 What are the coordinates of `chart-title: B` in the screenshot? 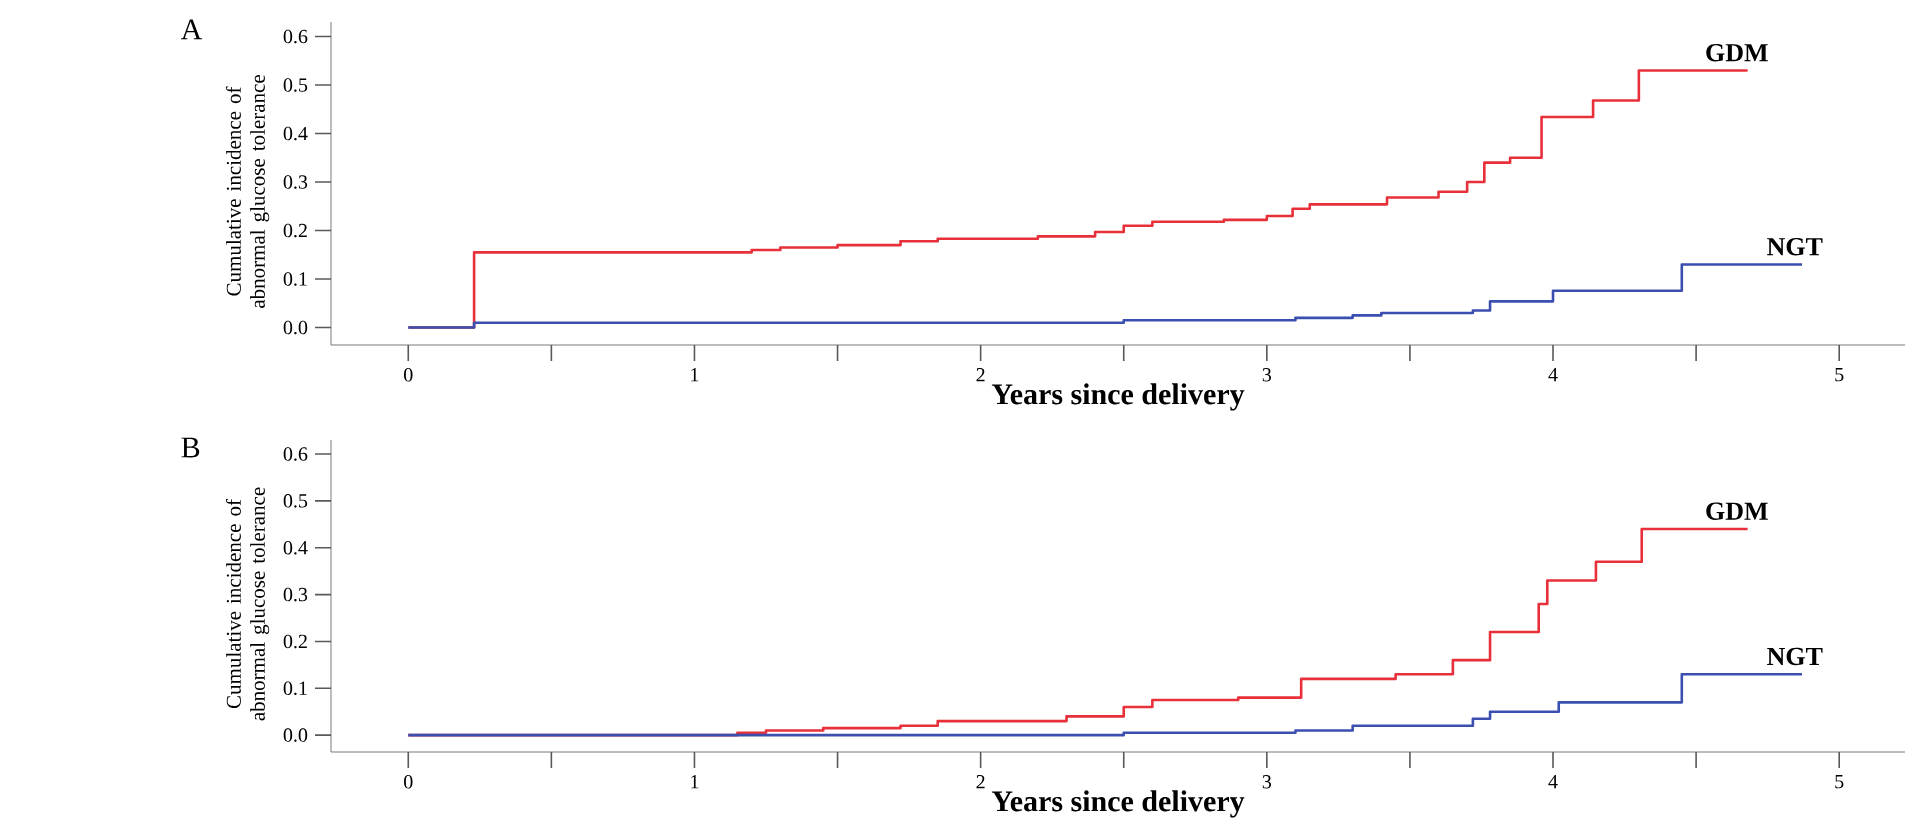 It's located at (190, 447).